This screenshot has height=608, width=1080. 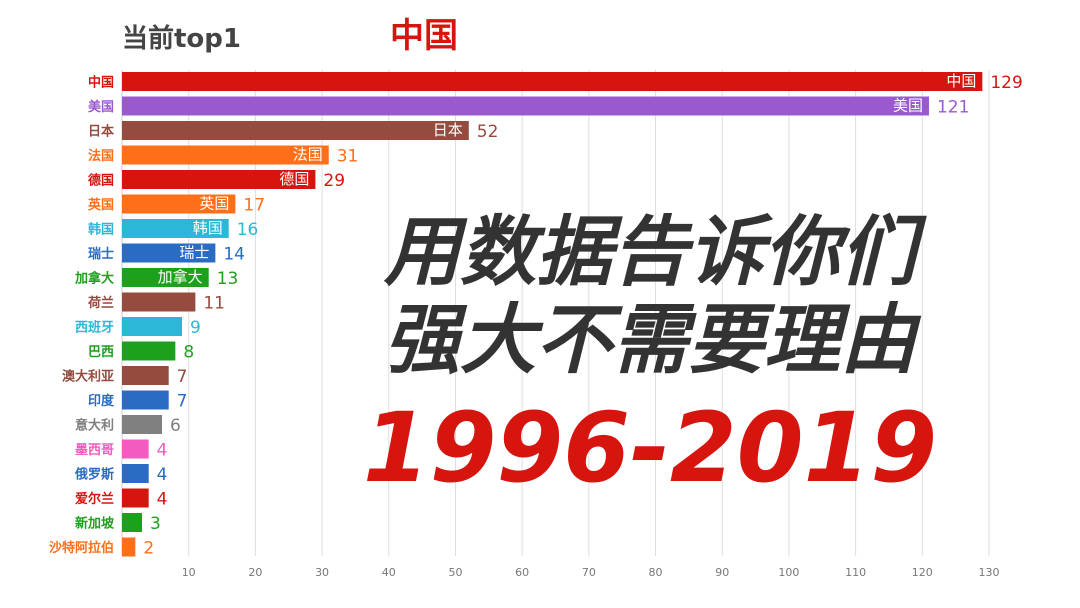 What do you see at coordinates (294, 179) in the screenshot?
I see `bar-inner-label: 德国` at bounding box center [294, 179].